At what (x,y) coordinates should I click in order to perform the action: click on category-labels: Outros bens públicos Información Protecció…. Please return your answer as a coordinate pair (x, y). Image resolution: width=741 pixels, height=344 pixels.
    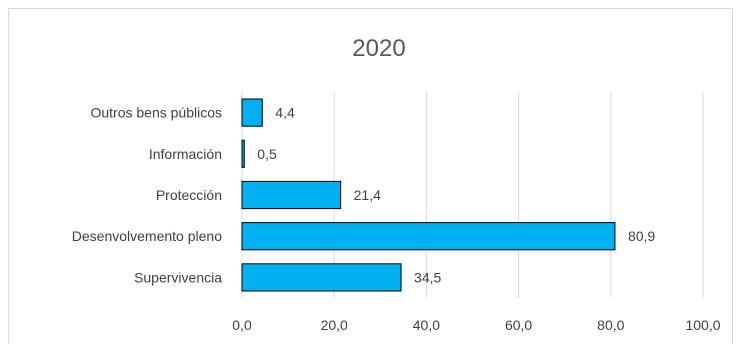
    Looking at the image, I should click on (147, 195).